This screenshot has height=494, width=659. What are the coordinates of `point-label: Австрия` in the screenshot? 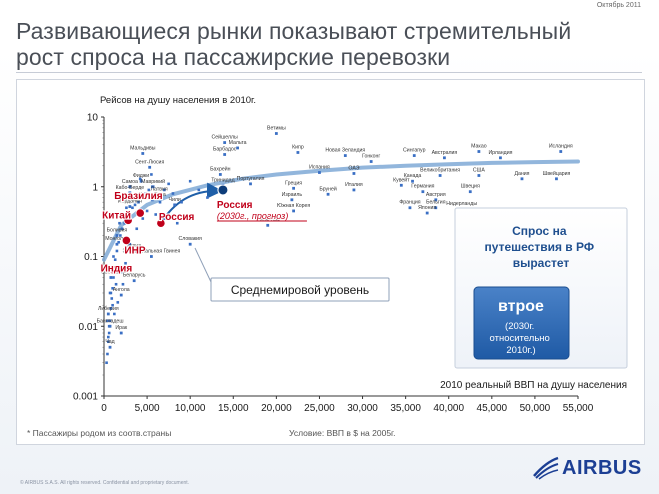 It's located at (436, 195).